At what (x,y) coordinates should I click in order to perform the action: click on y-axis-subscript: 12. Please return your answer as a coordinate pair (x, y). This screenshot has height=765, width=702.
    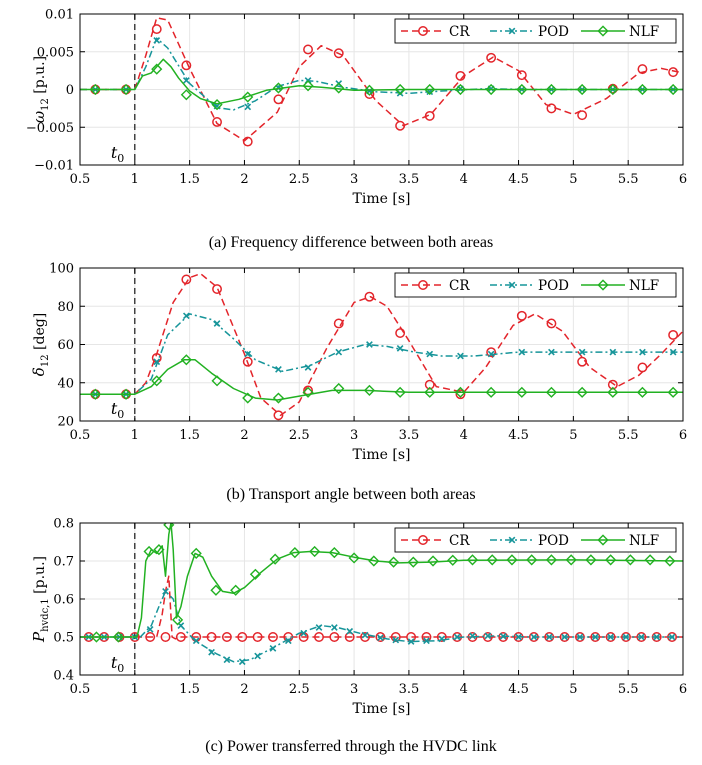
    Looking at the image, I should click on (45, 104).